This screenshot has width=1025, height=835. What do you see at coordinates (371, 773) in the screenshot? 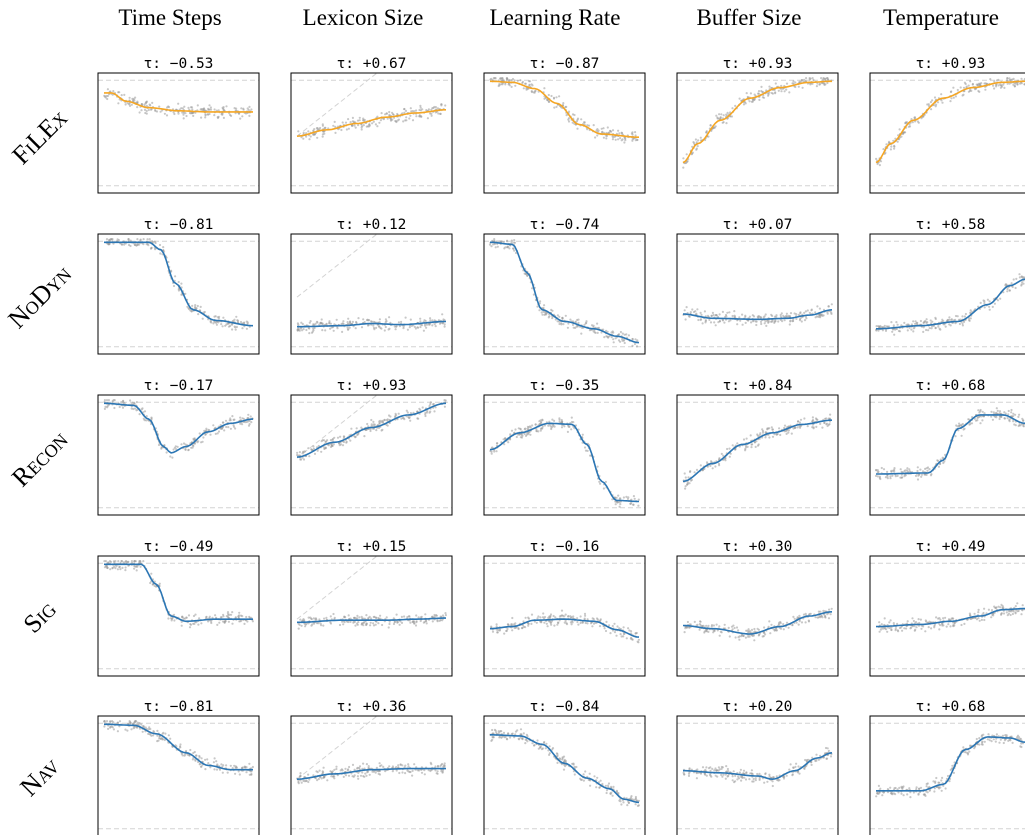
I see `fit-line` at bounding box center [371, 773].